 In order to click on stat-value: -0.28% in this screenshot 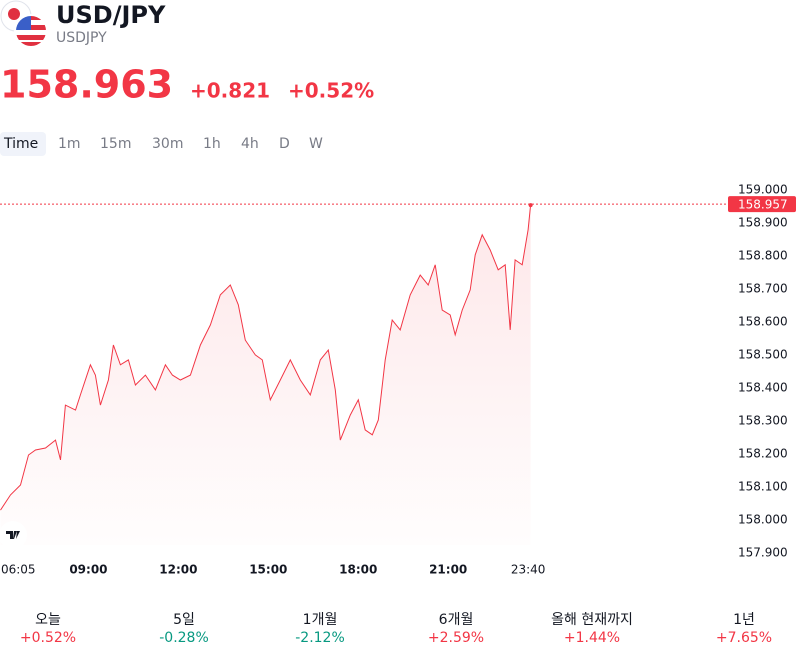, I will do `click(184, 638)`.